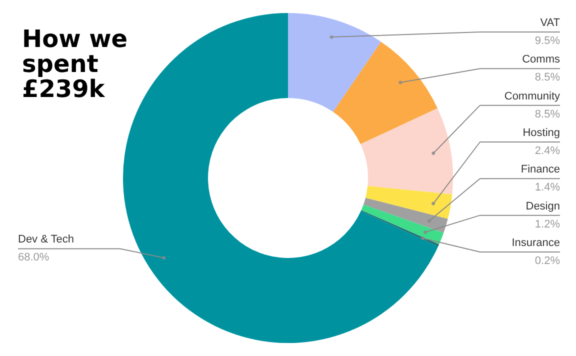 The height and width of the screenshot is (356, 576). Describe the element at coordinates (547, 188) in the screenshot. I see `data-label: 1.4%` at that location.